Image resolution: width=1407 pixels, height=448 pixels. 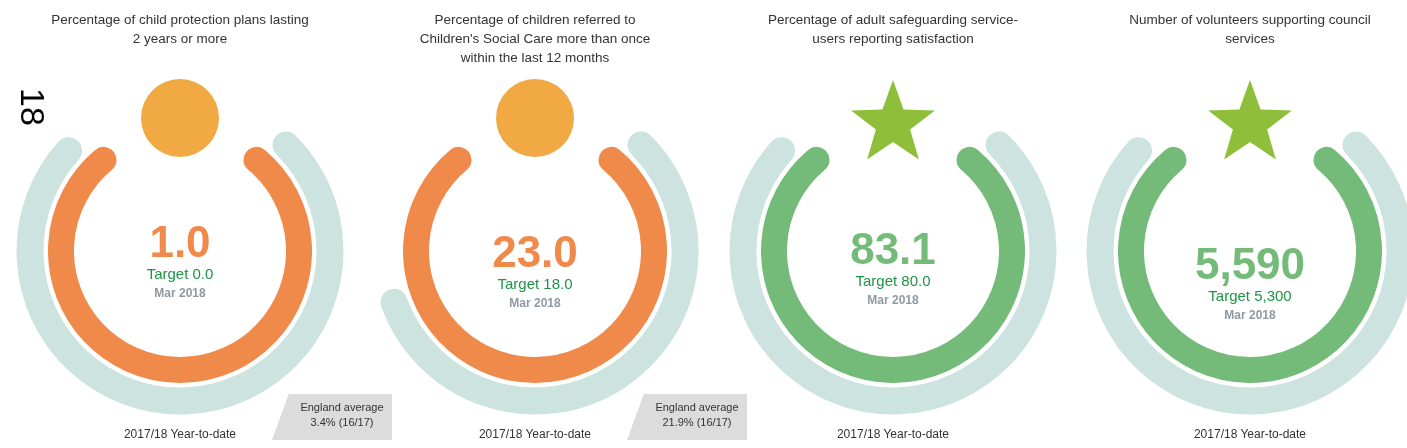 What do you see at coordinates (893, 29) in the screenshot?
I see `text: Percentage of adult safeguarding service-users reporting satisfaction` at bounding box center [893, 29].